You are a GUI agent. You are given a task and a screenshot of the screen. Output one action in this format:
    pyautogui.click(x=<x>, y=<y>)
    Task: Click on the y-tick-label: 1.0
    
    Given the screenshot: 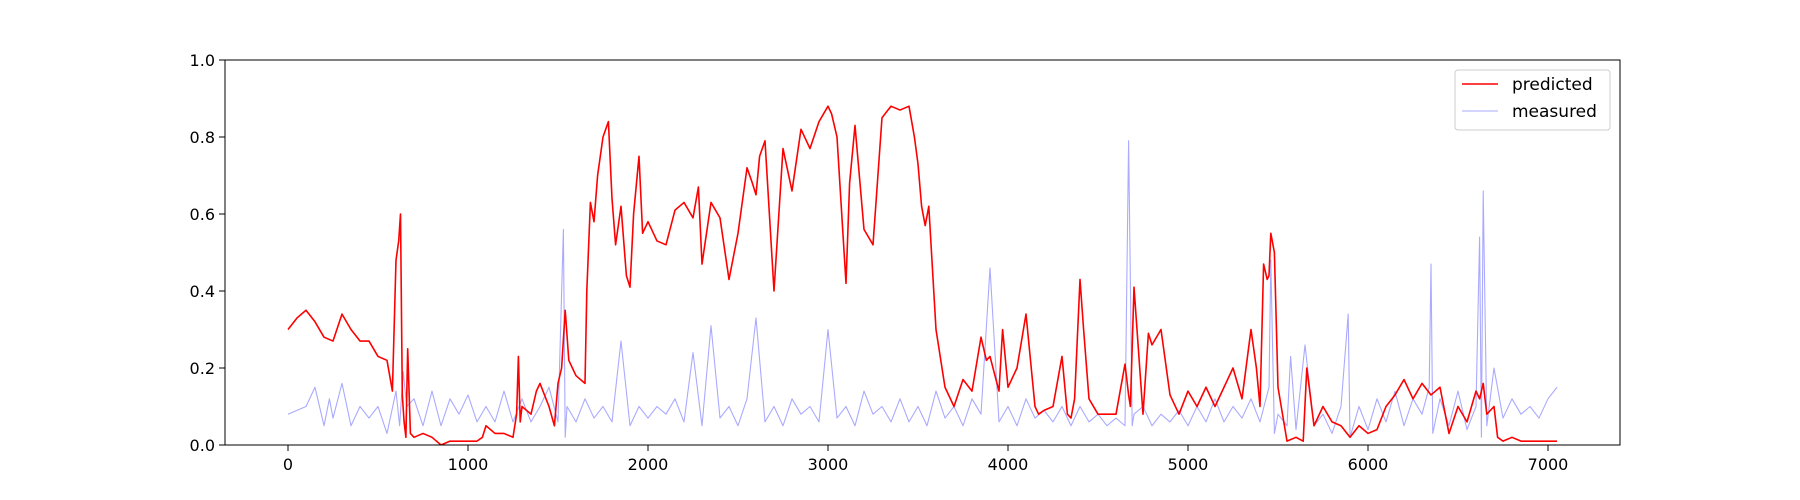 What is the action you would take?
    pyautogui.click(x=202, y=60)
    